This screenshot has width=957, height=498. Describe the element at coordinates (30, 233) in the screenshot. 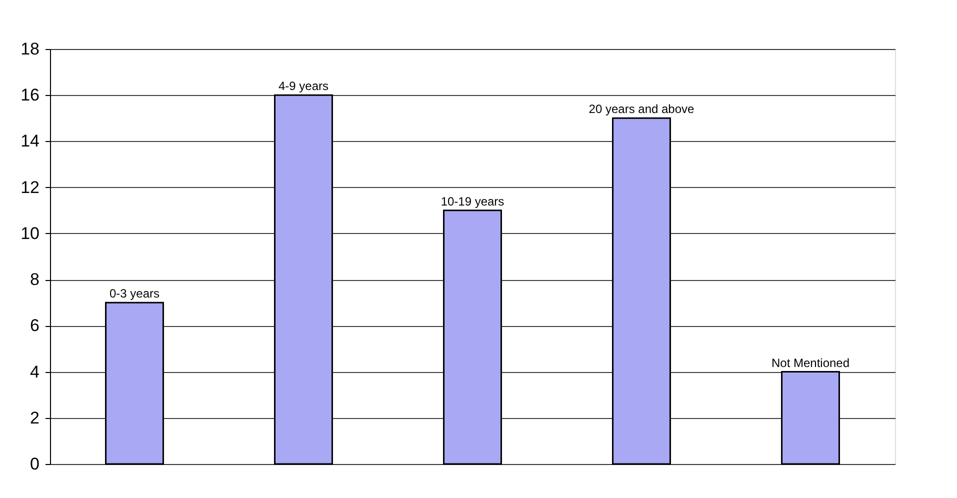

I see `y-tick-label: 10` at that location.